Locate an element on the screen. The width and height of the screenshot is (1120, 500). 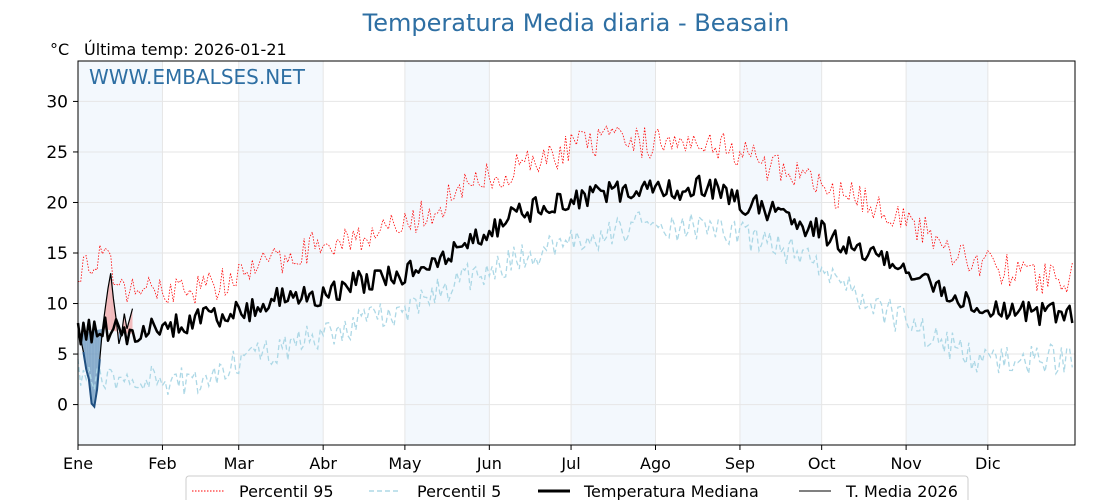
last-temp-label: Última temp: 2026-01-21 is located at coordinates (185, 49).